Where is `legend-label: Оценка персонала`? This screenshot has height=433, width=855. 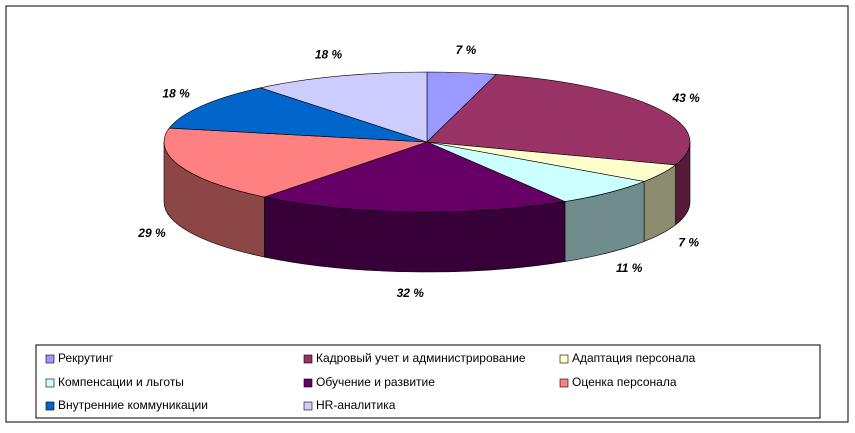
legend-label: Оценка персонала is located at coordinates (624, 382).